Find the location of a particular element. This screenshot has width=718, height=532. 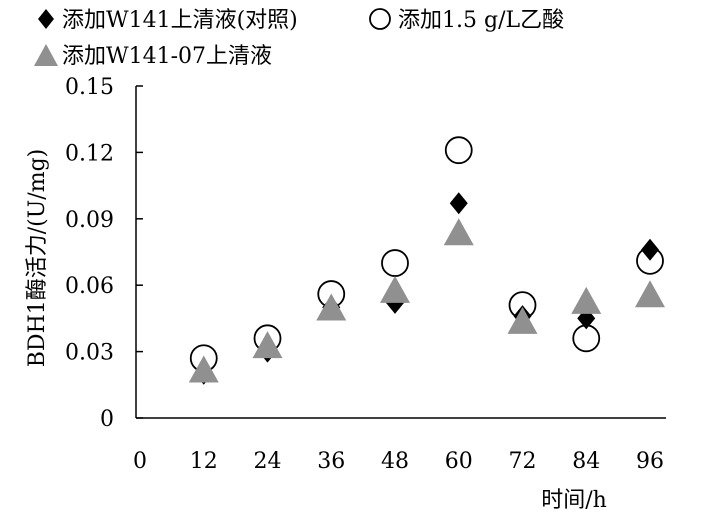

legend-marker-triangle is located at coordinates (46, 55).